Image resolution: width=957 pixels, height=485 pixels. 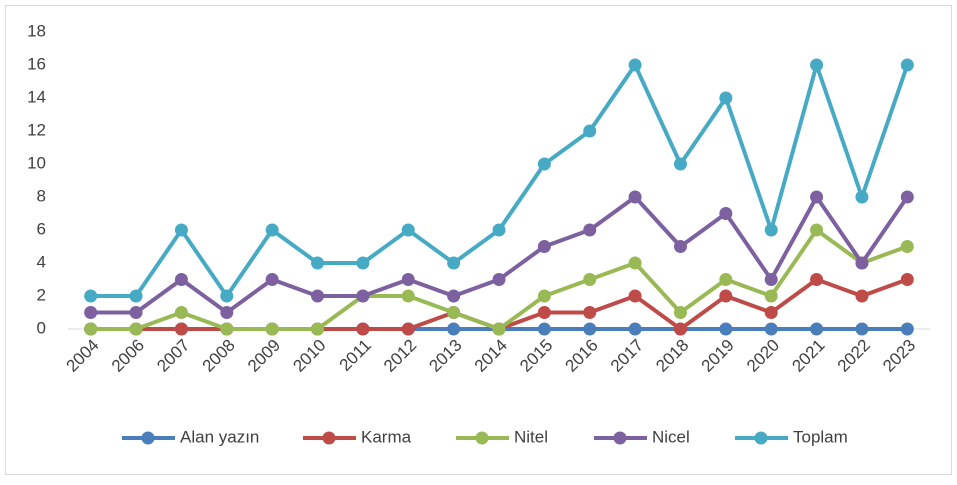 What do you see at coordinates (671, 436) in the screenshot?
I see `legend-label: Nicel` at bounding box center [671, 436].